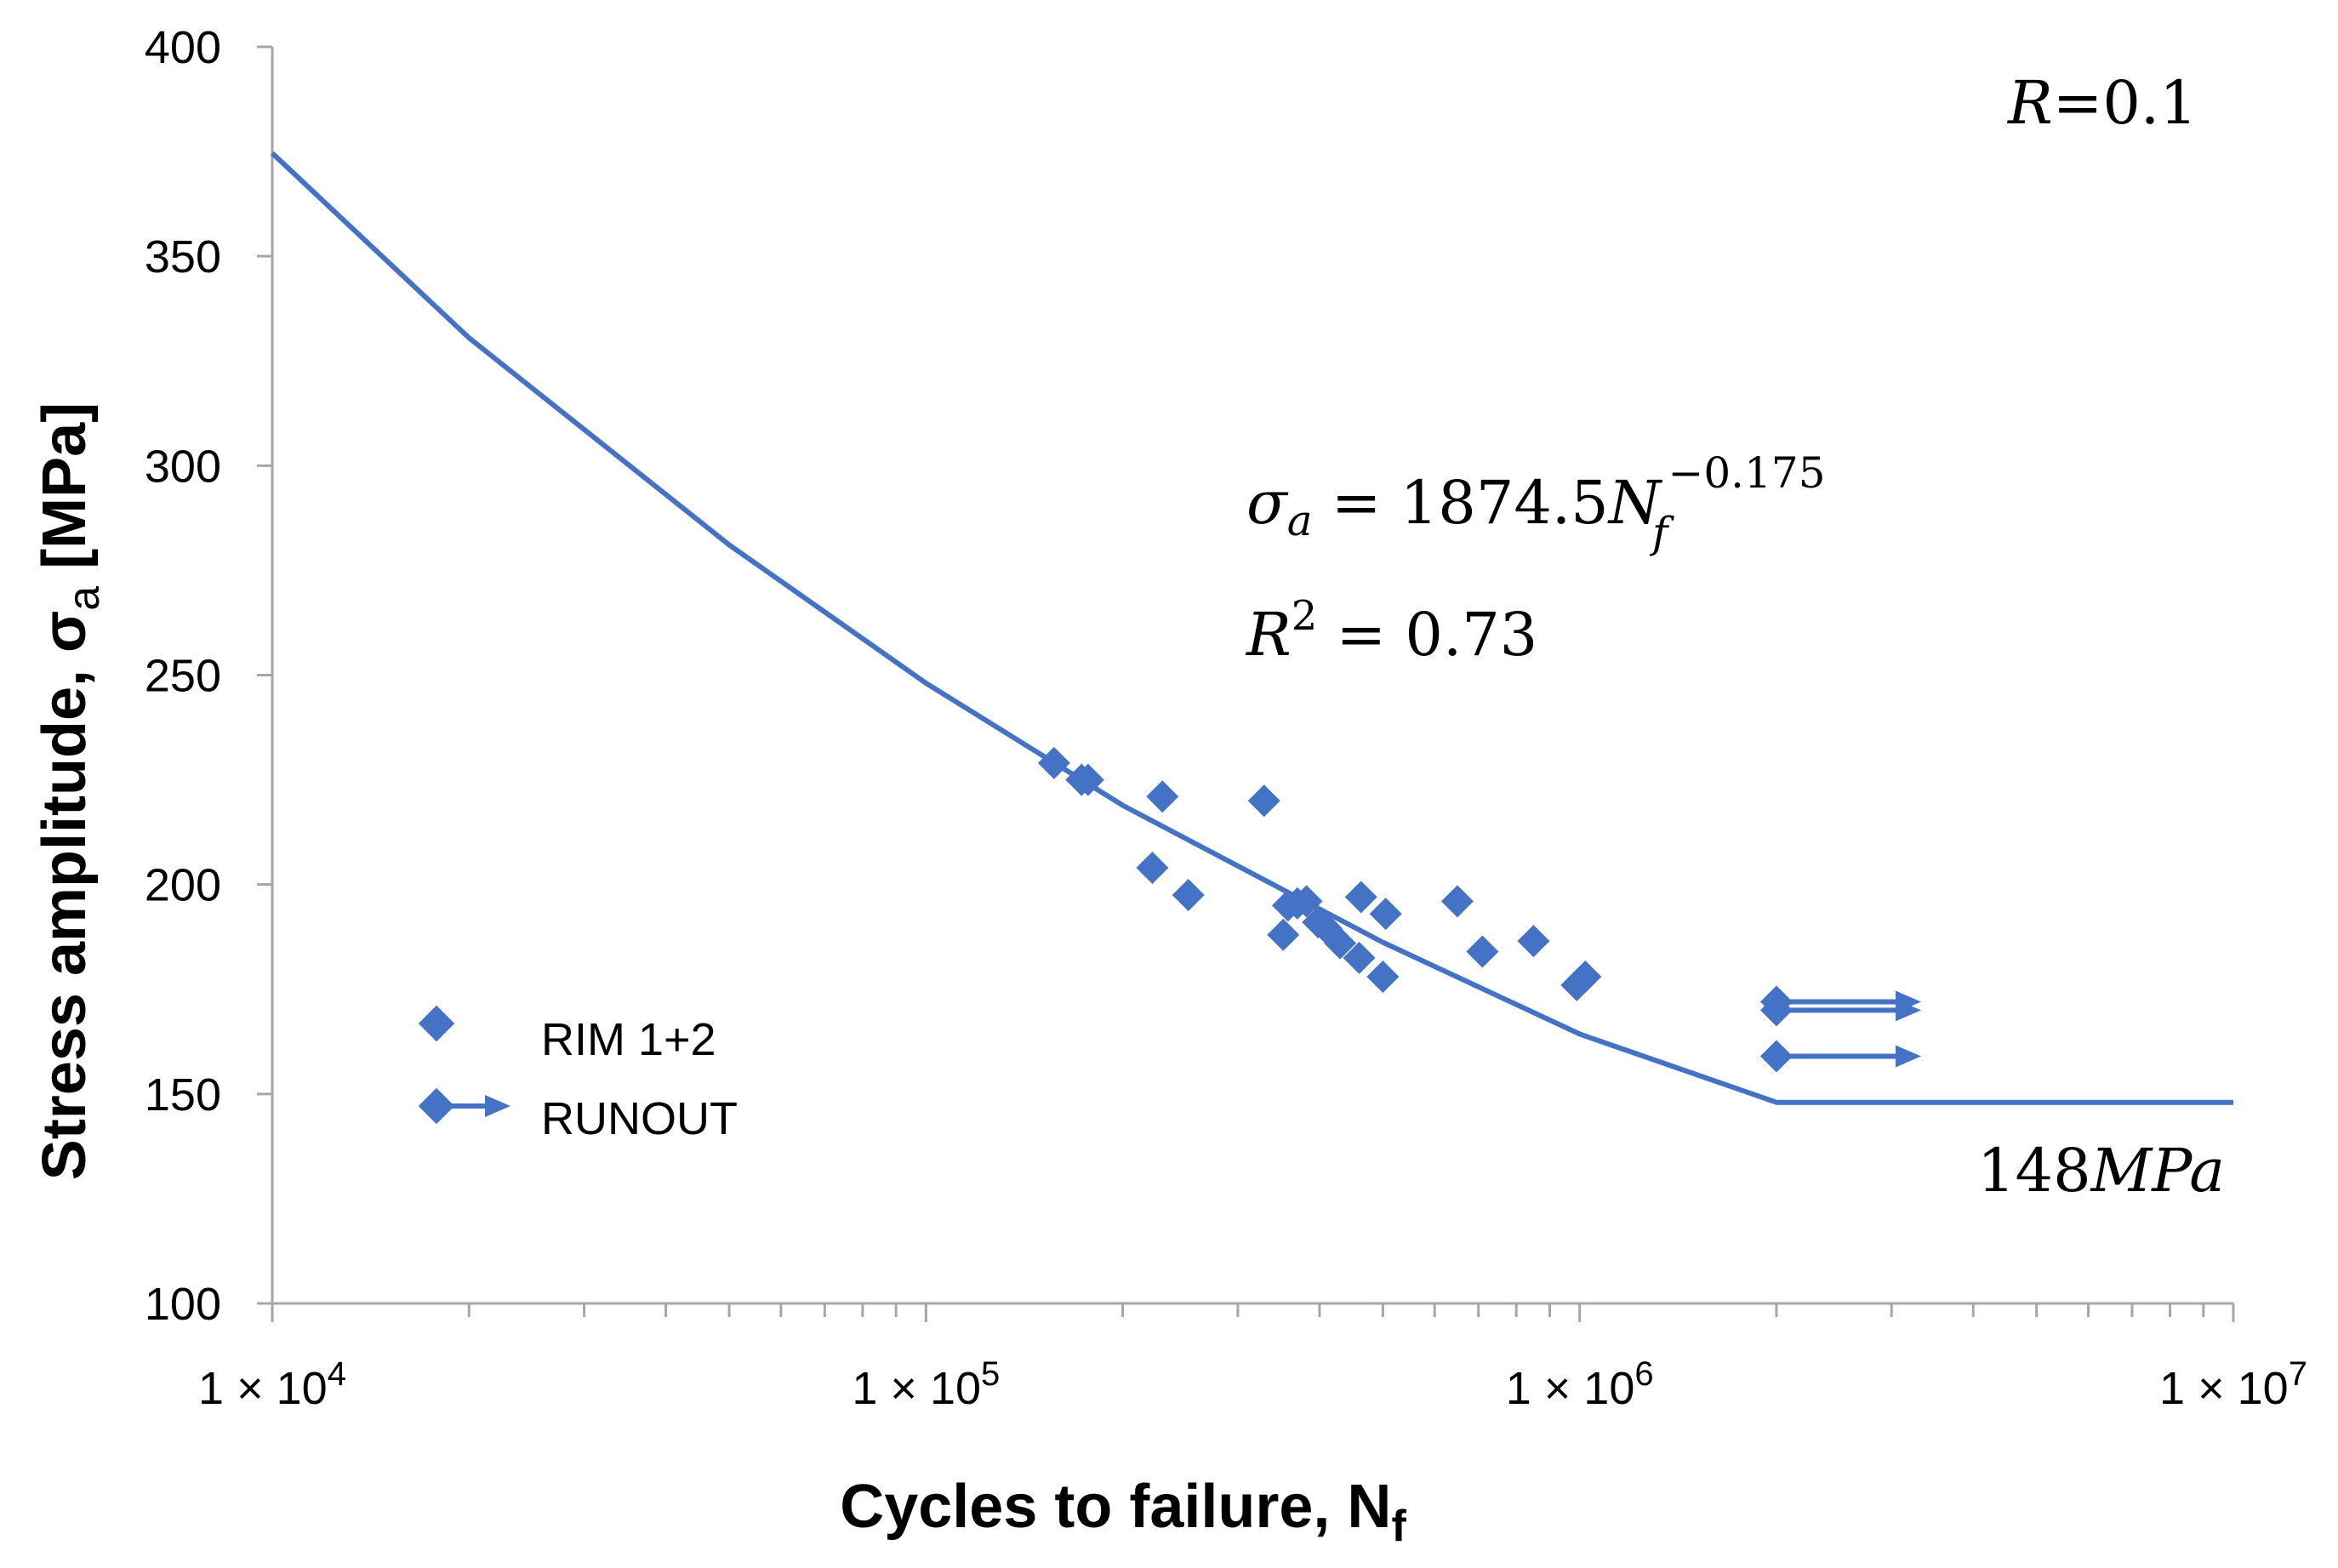 This screenshot has height=1568, width=2338. Describe the element at coordinates (639, 1118) in the screenshot. I see `legend-label-runout: RUNOUT` at that location.